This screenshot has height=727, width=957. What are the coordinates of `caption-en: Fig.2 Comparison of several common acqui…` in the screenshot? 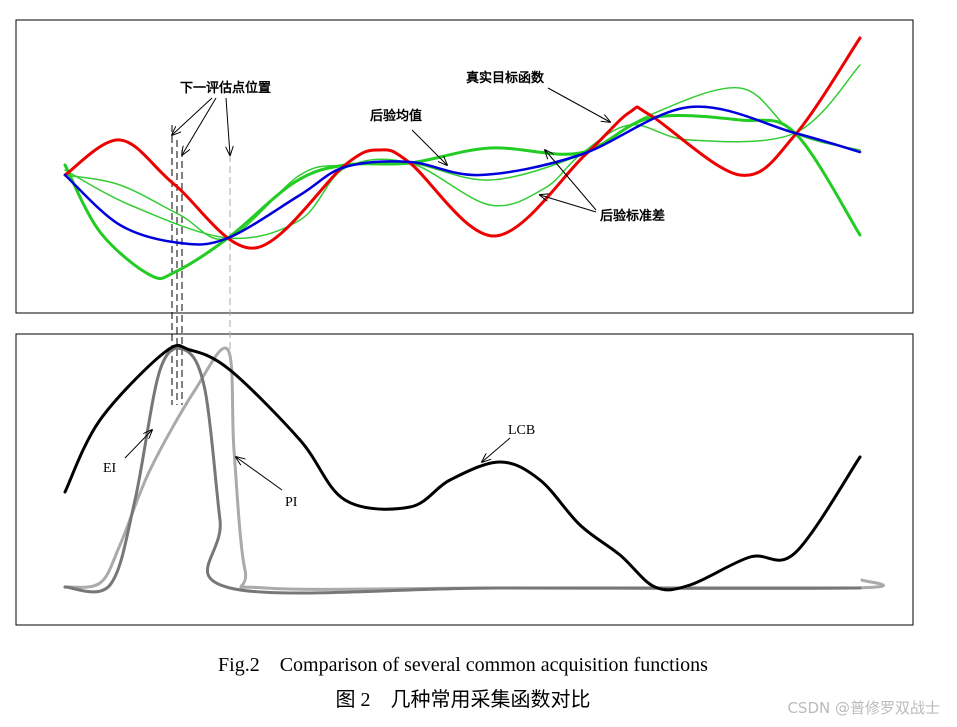 It's located at (463, 665).